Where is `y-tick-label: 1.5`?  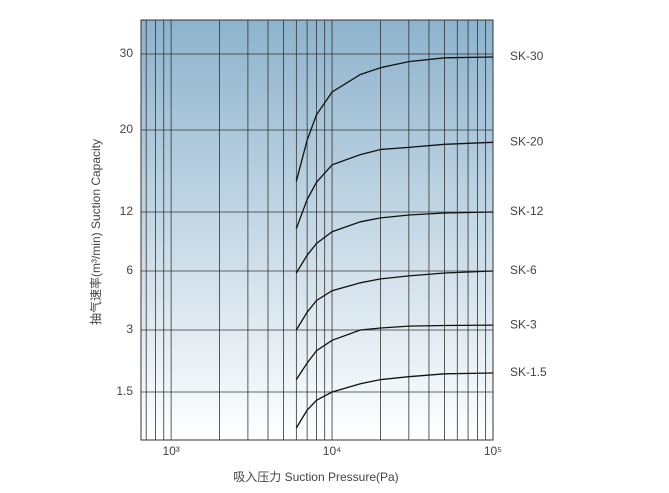
y-tick-label: 1.5 is located at coordinates (124, 391).